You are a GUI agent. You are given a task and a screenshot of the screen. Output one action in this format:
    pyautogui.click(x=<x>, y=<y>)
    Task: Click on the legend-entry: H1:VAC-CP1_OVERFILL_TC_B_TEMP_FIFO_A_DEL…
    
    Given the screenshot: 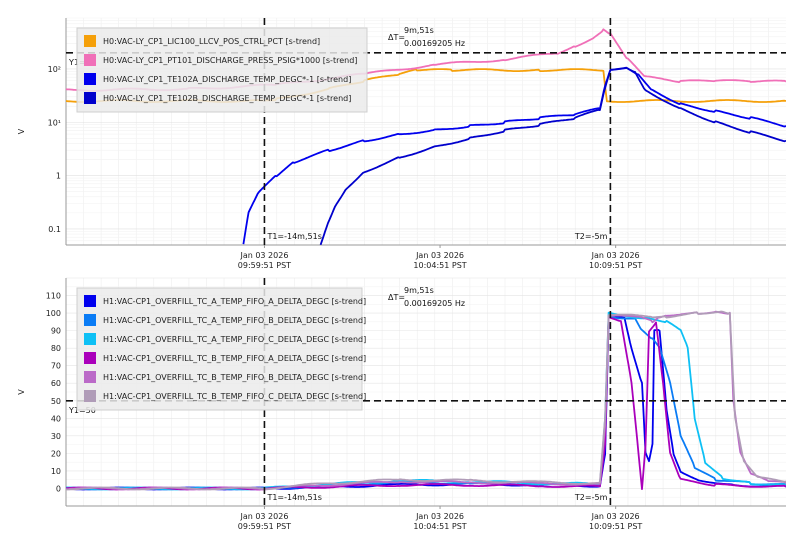 What is the action you would take?
    pyautogui.click(x=234, y=358)
    